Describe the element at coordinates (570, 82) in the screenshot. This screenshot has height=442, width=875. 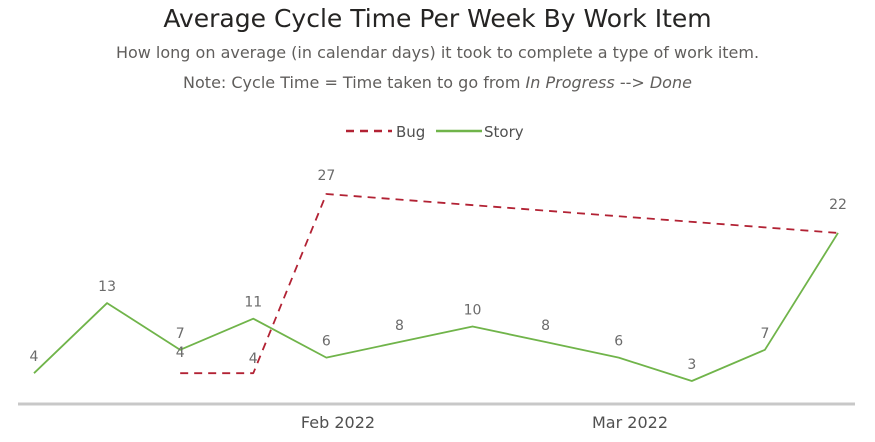
I see `note-from-state: In Progress` at that location.